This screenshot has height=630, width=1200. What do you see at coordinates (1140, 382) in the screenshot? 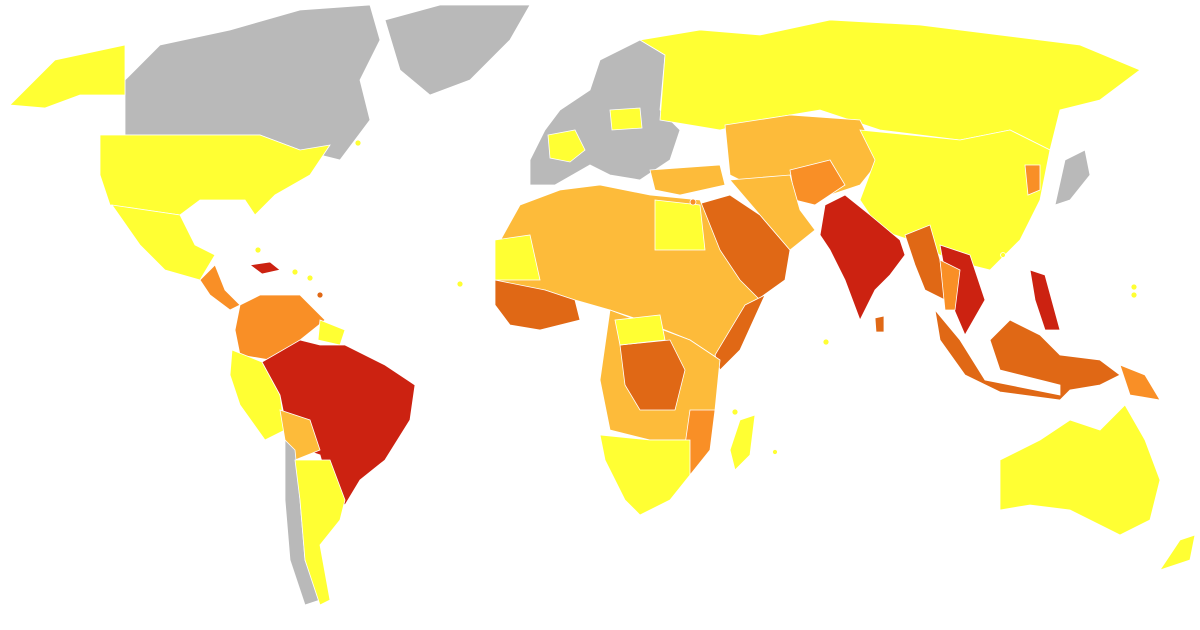
I see `papua` at bounding box center [1140, 382].